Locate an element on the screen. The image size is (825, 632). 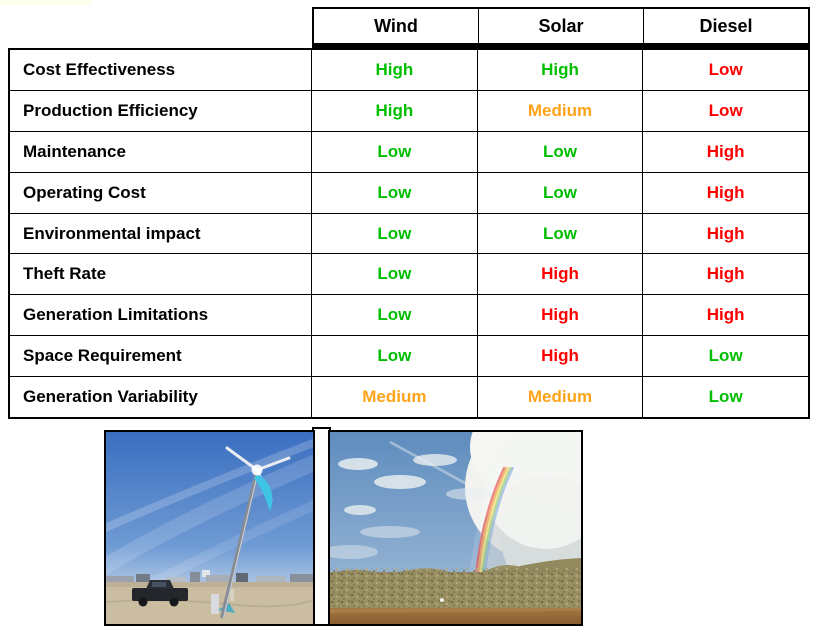
top-left-artifact is located at coordinates (46, 2).